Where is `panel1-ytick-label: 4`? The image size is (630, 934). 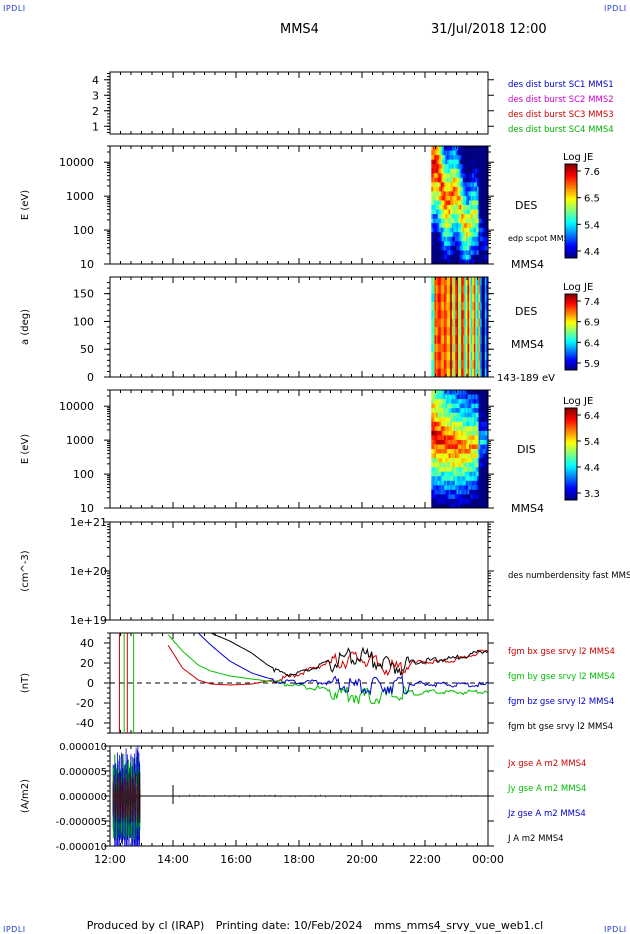
panel1-ytick-label: 4 is located at coordinates (95, 80).